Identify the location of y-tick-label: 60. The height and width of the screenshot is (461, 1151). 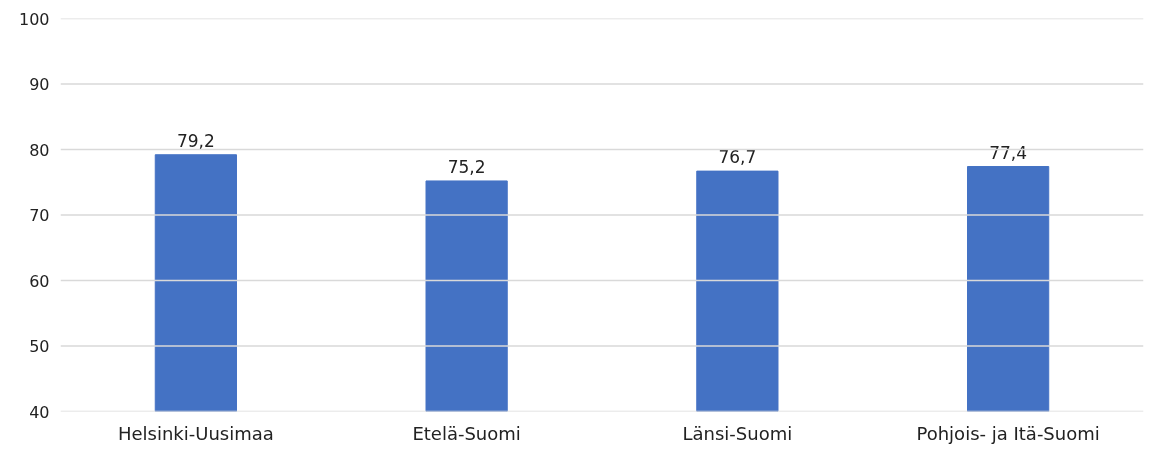
(39, 281).